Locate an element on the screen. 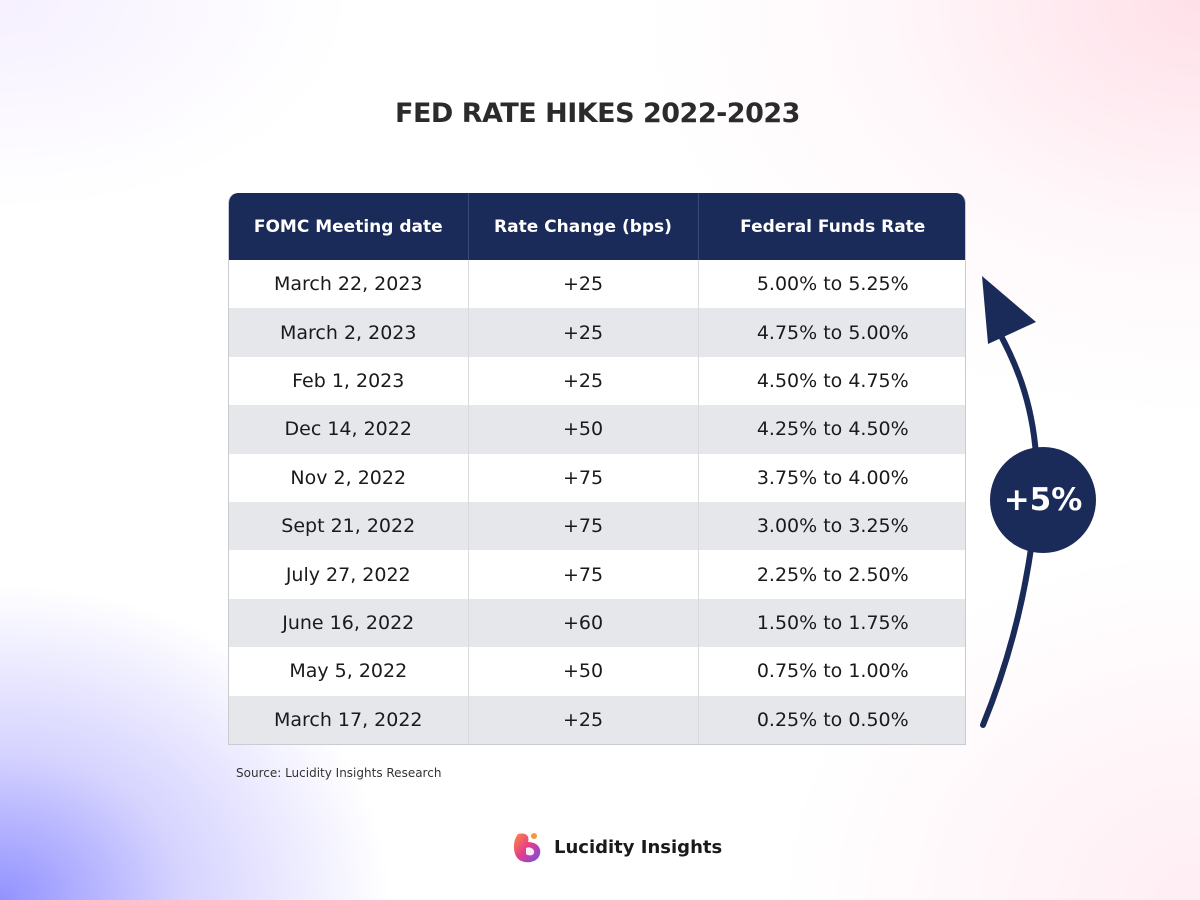 The height and width of the screenshot is (900, 1200). table-row: July 27, 2022 +75 2.25% to 2.50% is located at coordinates (597, 574).